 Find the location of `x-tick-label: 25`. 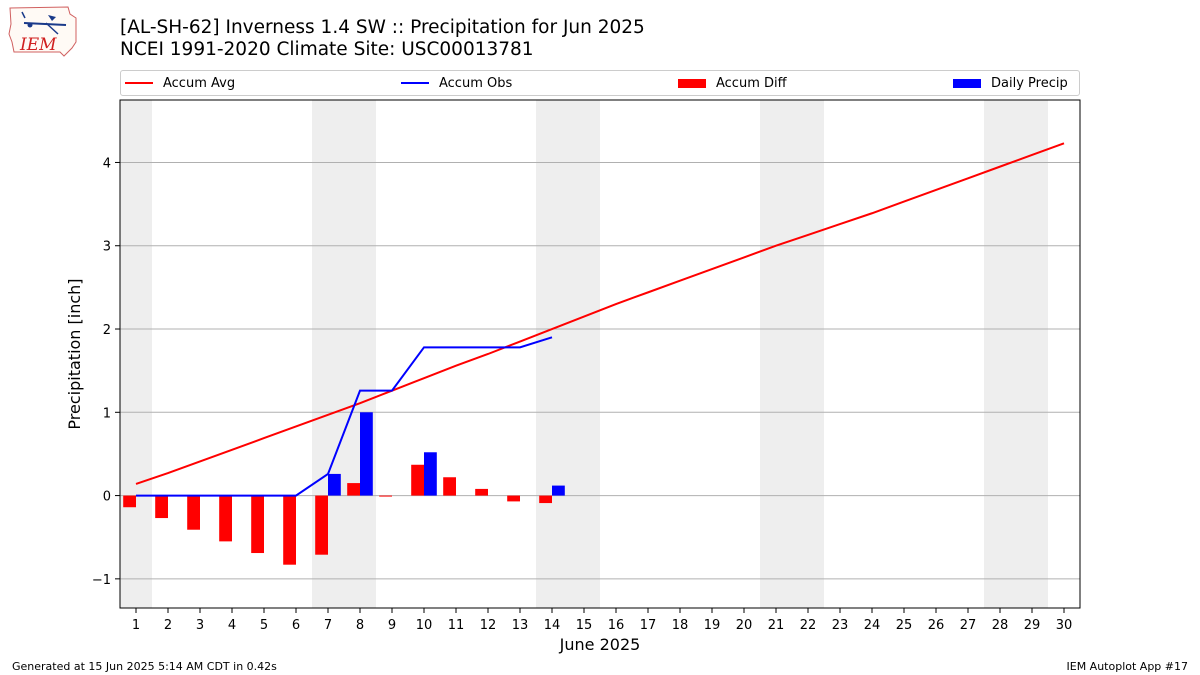

x-tick-label: 25 is located at coordinates (904, 625).